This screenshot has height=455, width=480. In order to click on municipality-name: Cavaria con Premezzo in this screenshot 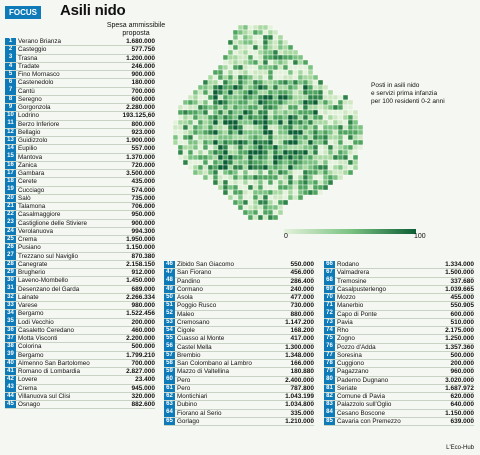, I will do `click(369, 421)`.